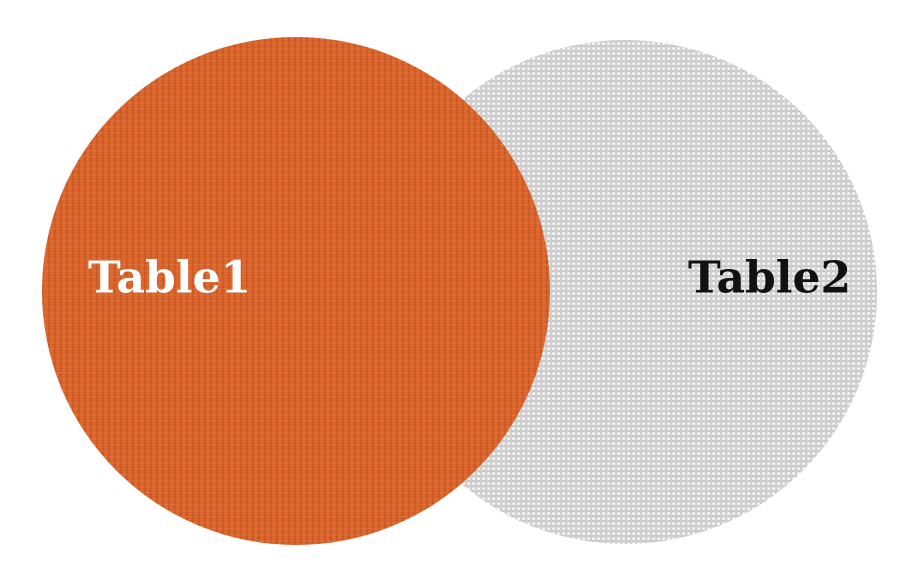  What do you see at coordinates (769, 278) in the screenshot?
I see `set-table2-label: Table2` at bounding box center [769, 278].